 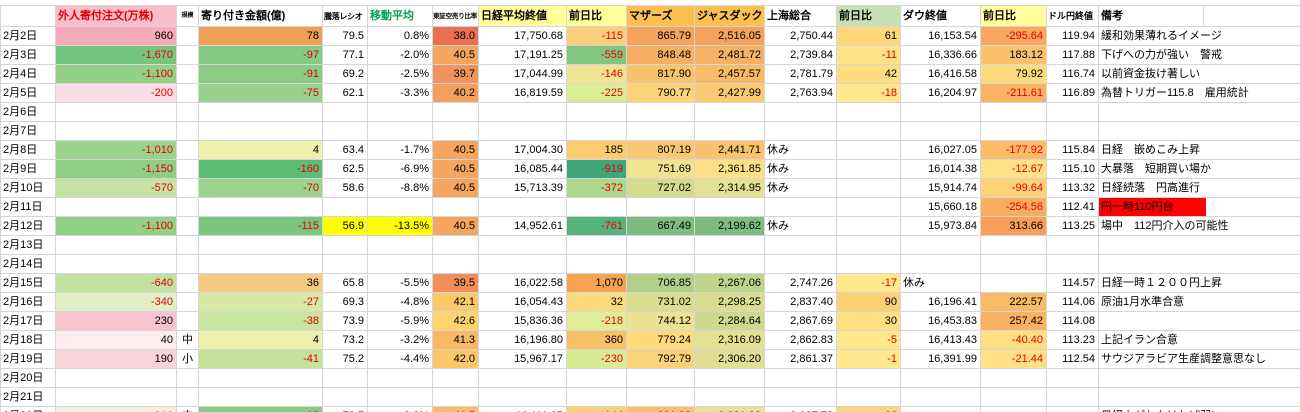 What do you see at coordinates (800, 16) in the screenshot?
I see `header-shanghai: 上海総合` at bounding box center [800, 16].